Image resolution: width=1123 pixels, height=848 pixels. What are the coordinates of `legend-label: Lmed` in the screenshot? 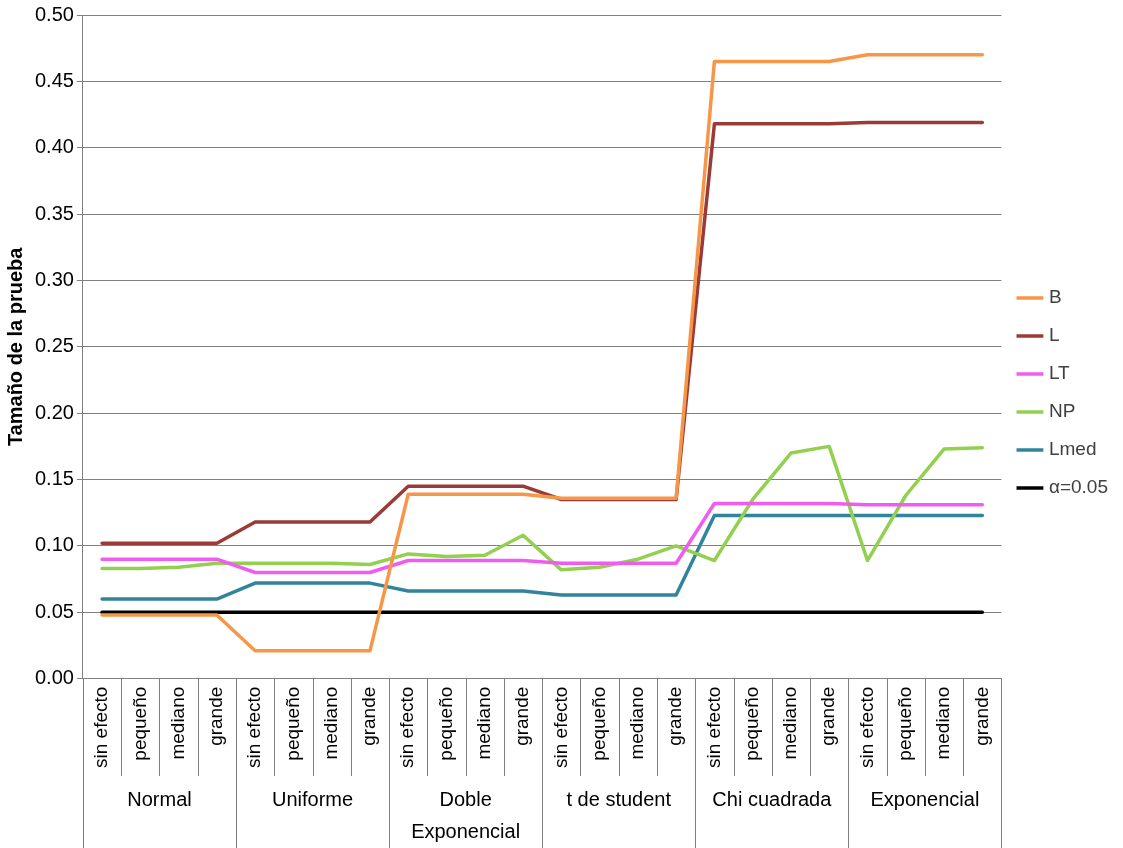 It's located at (1072, 449).